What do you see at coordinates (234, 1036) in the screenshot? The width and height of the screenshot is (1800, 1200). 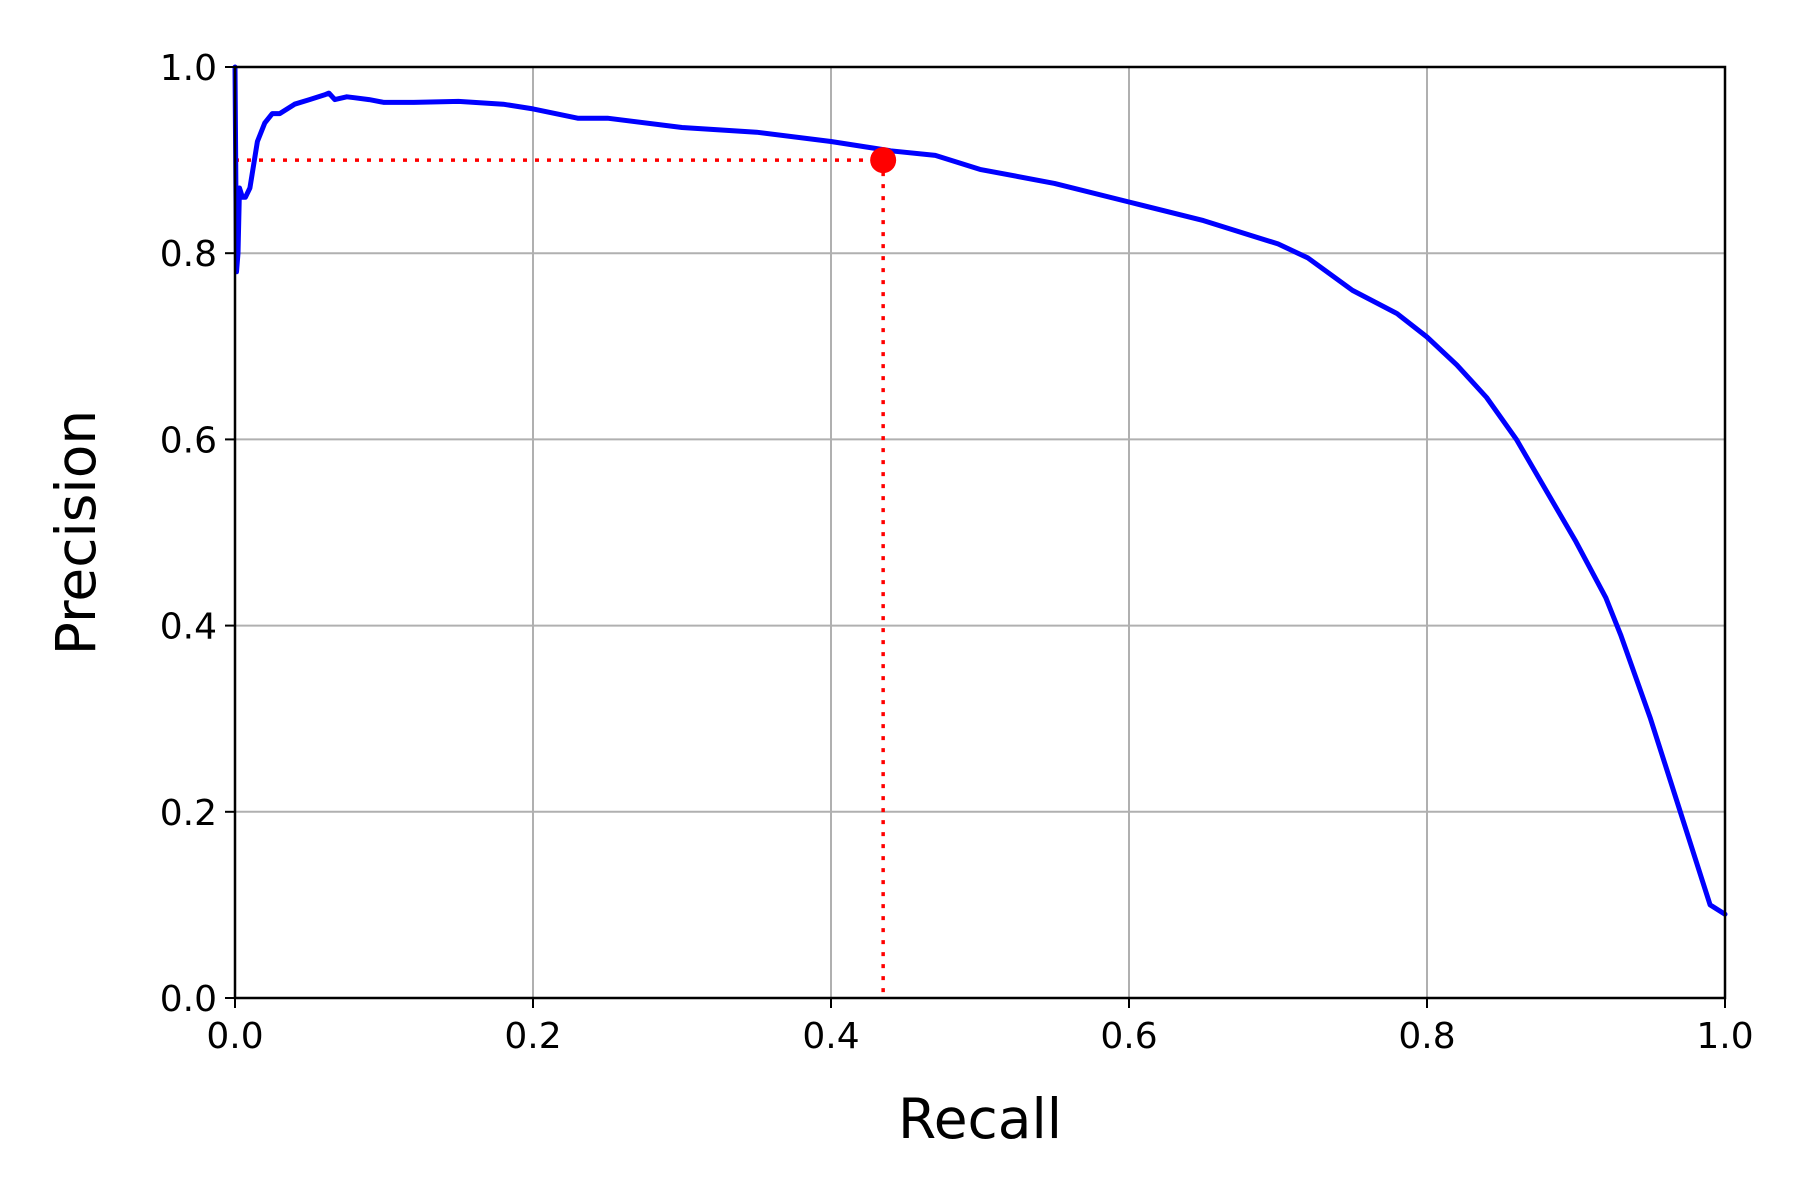 I see `x-tick-label-0: 0.0` at bounding box center [234, 1036].